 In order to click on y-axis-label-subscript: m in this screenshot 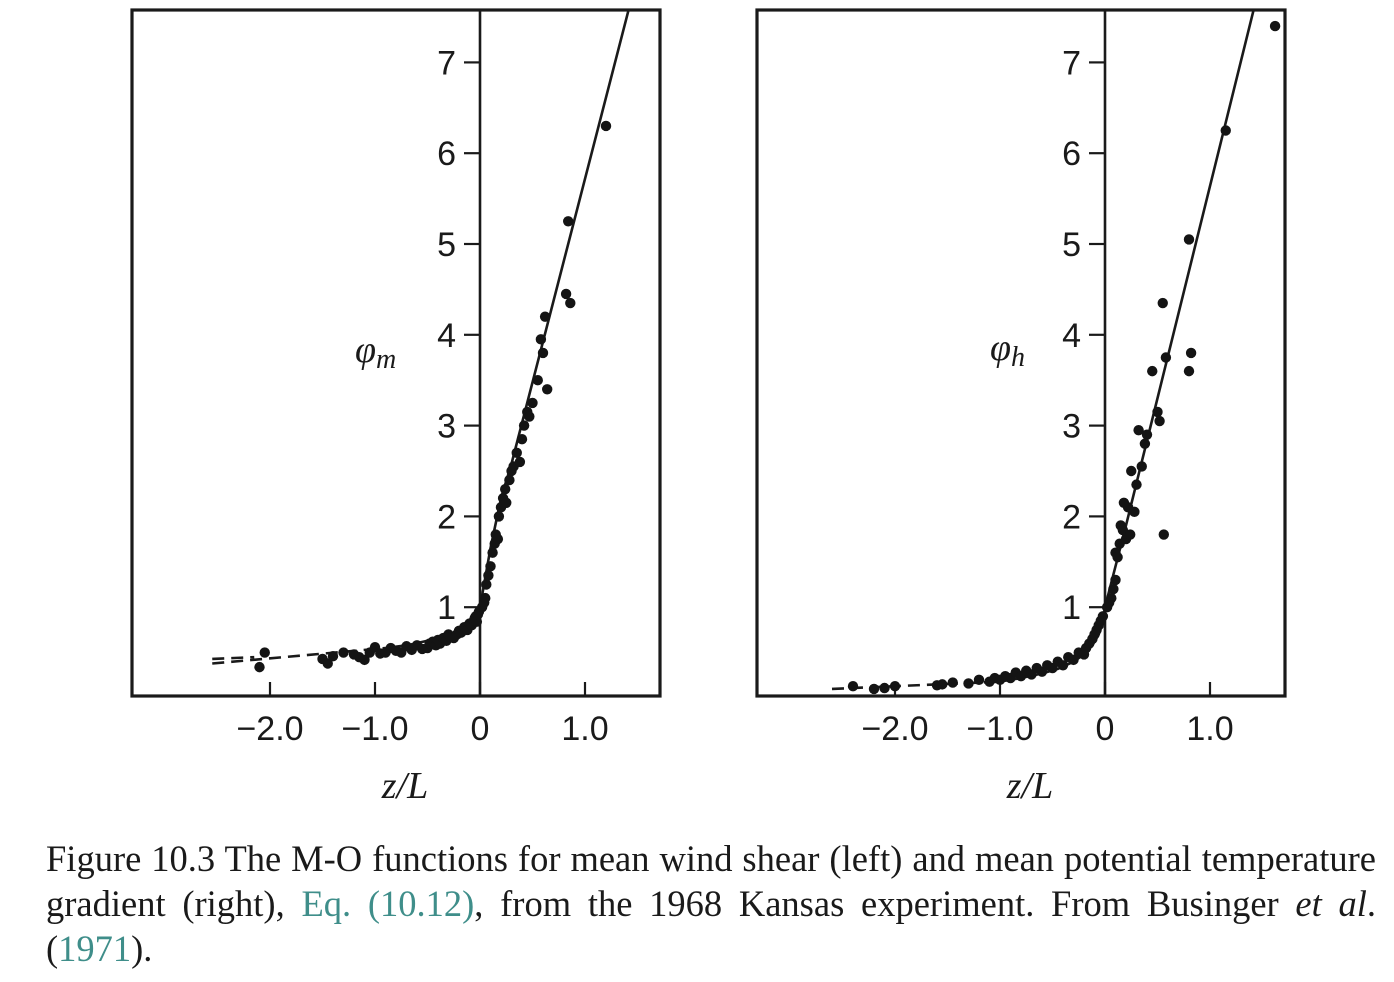, I will do `click(386, 359)`.